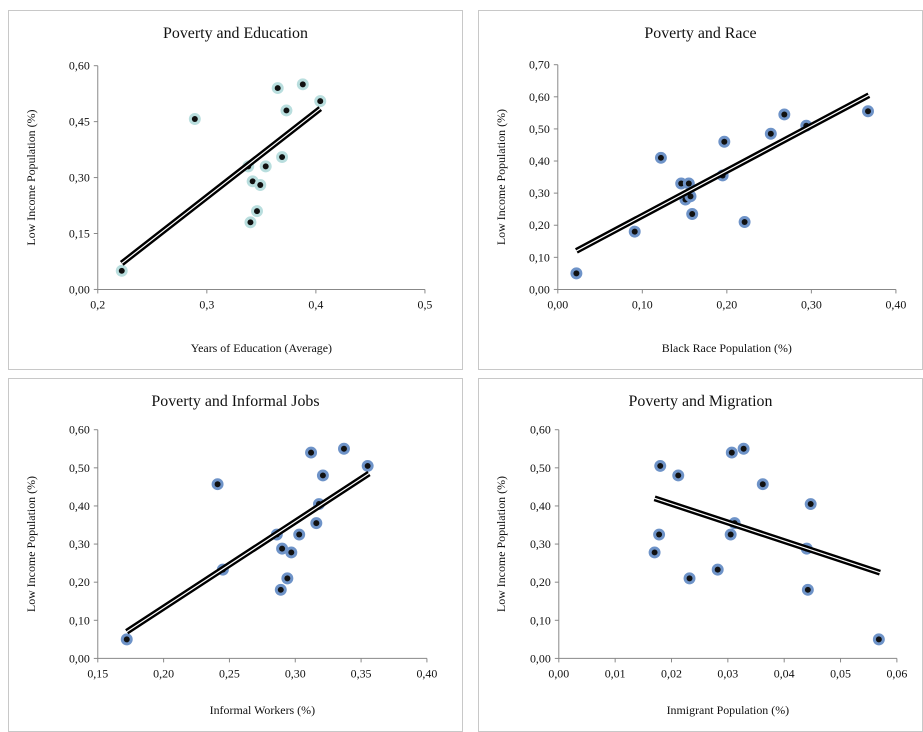 This screenshot has width=923, height=732. What do you see at coordinates (97, 304) in the screenshot?
I see `x-tick-label: 0,2` at bounding box center [97, 304].